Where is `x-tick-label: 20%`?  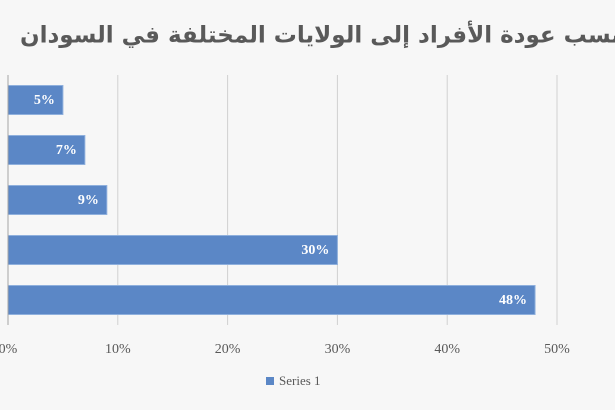
x-tick-label: 20% is located at coordinates (228, 349).